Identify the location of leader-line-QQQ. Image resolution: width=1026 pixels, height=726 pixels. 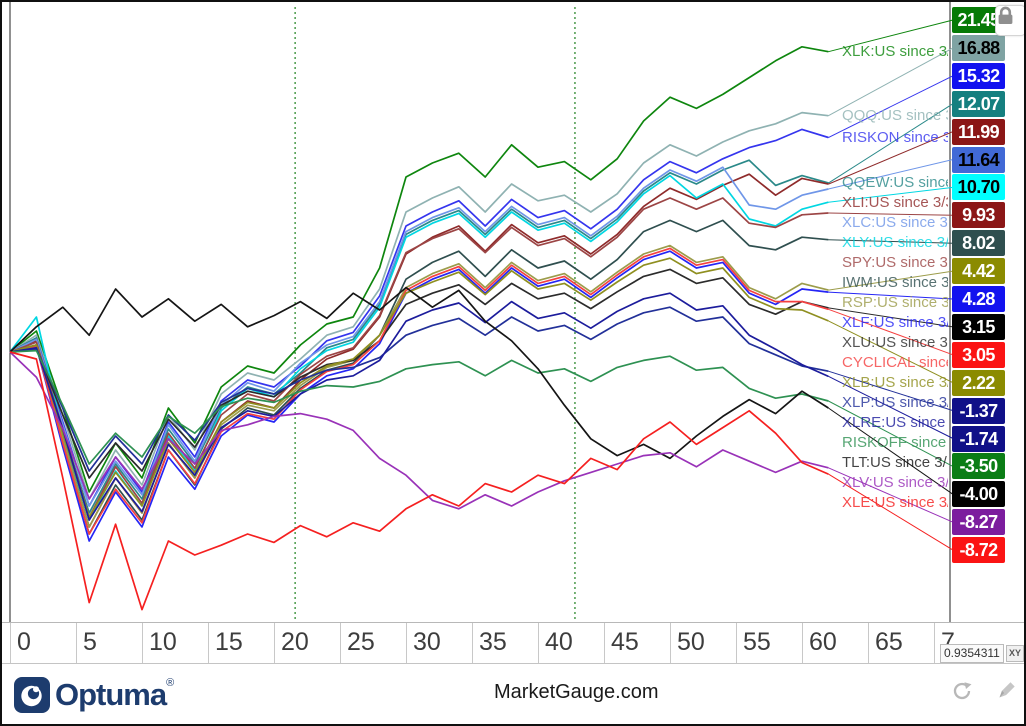
(891, 82).